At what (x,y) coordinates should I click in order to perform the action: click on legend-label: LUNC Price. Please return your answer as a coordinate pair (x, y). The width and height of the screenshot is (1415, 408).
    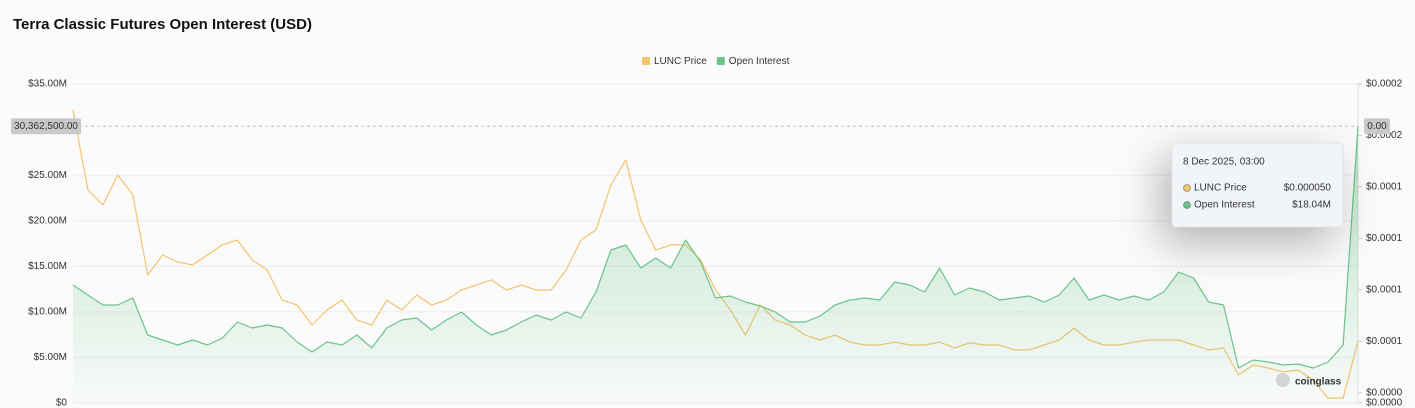
    Looking at the image, I should click on (680, 61).